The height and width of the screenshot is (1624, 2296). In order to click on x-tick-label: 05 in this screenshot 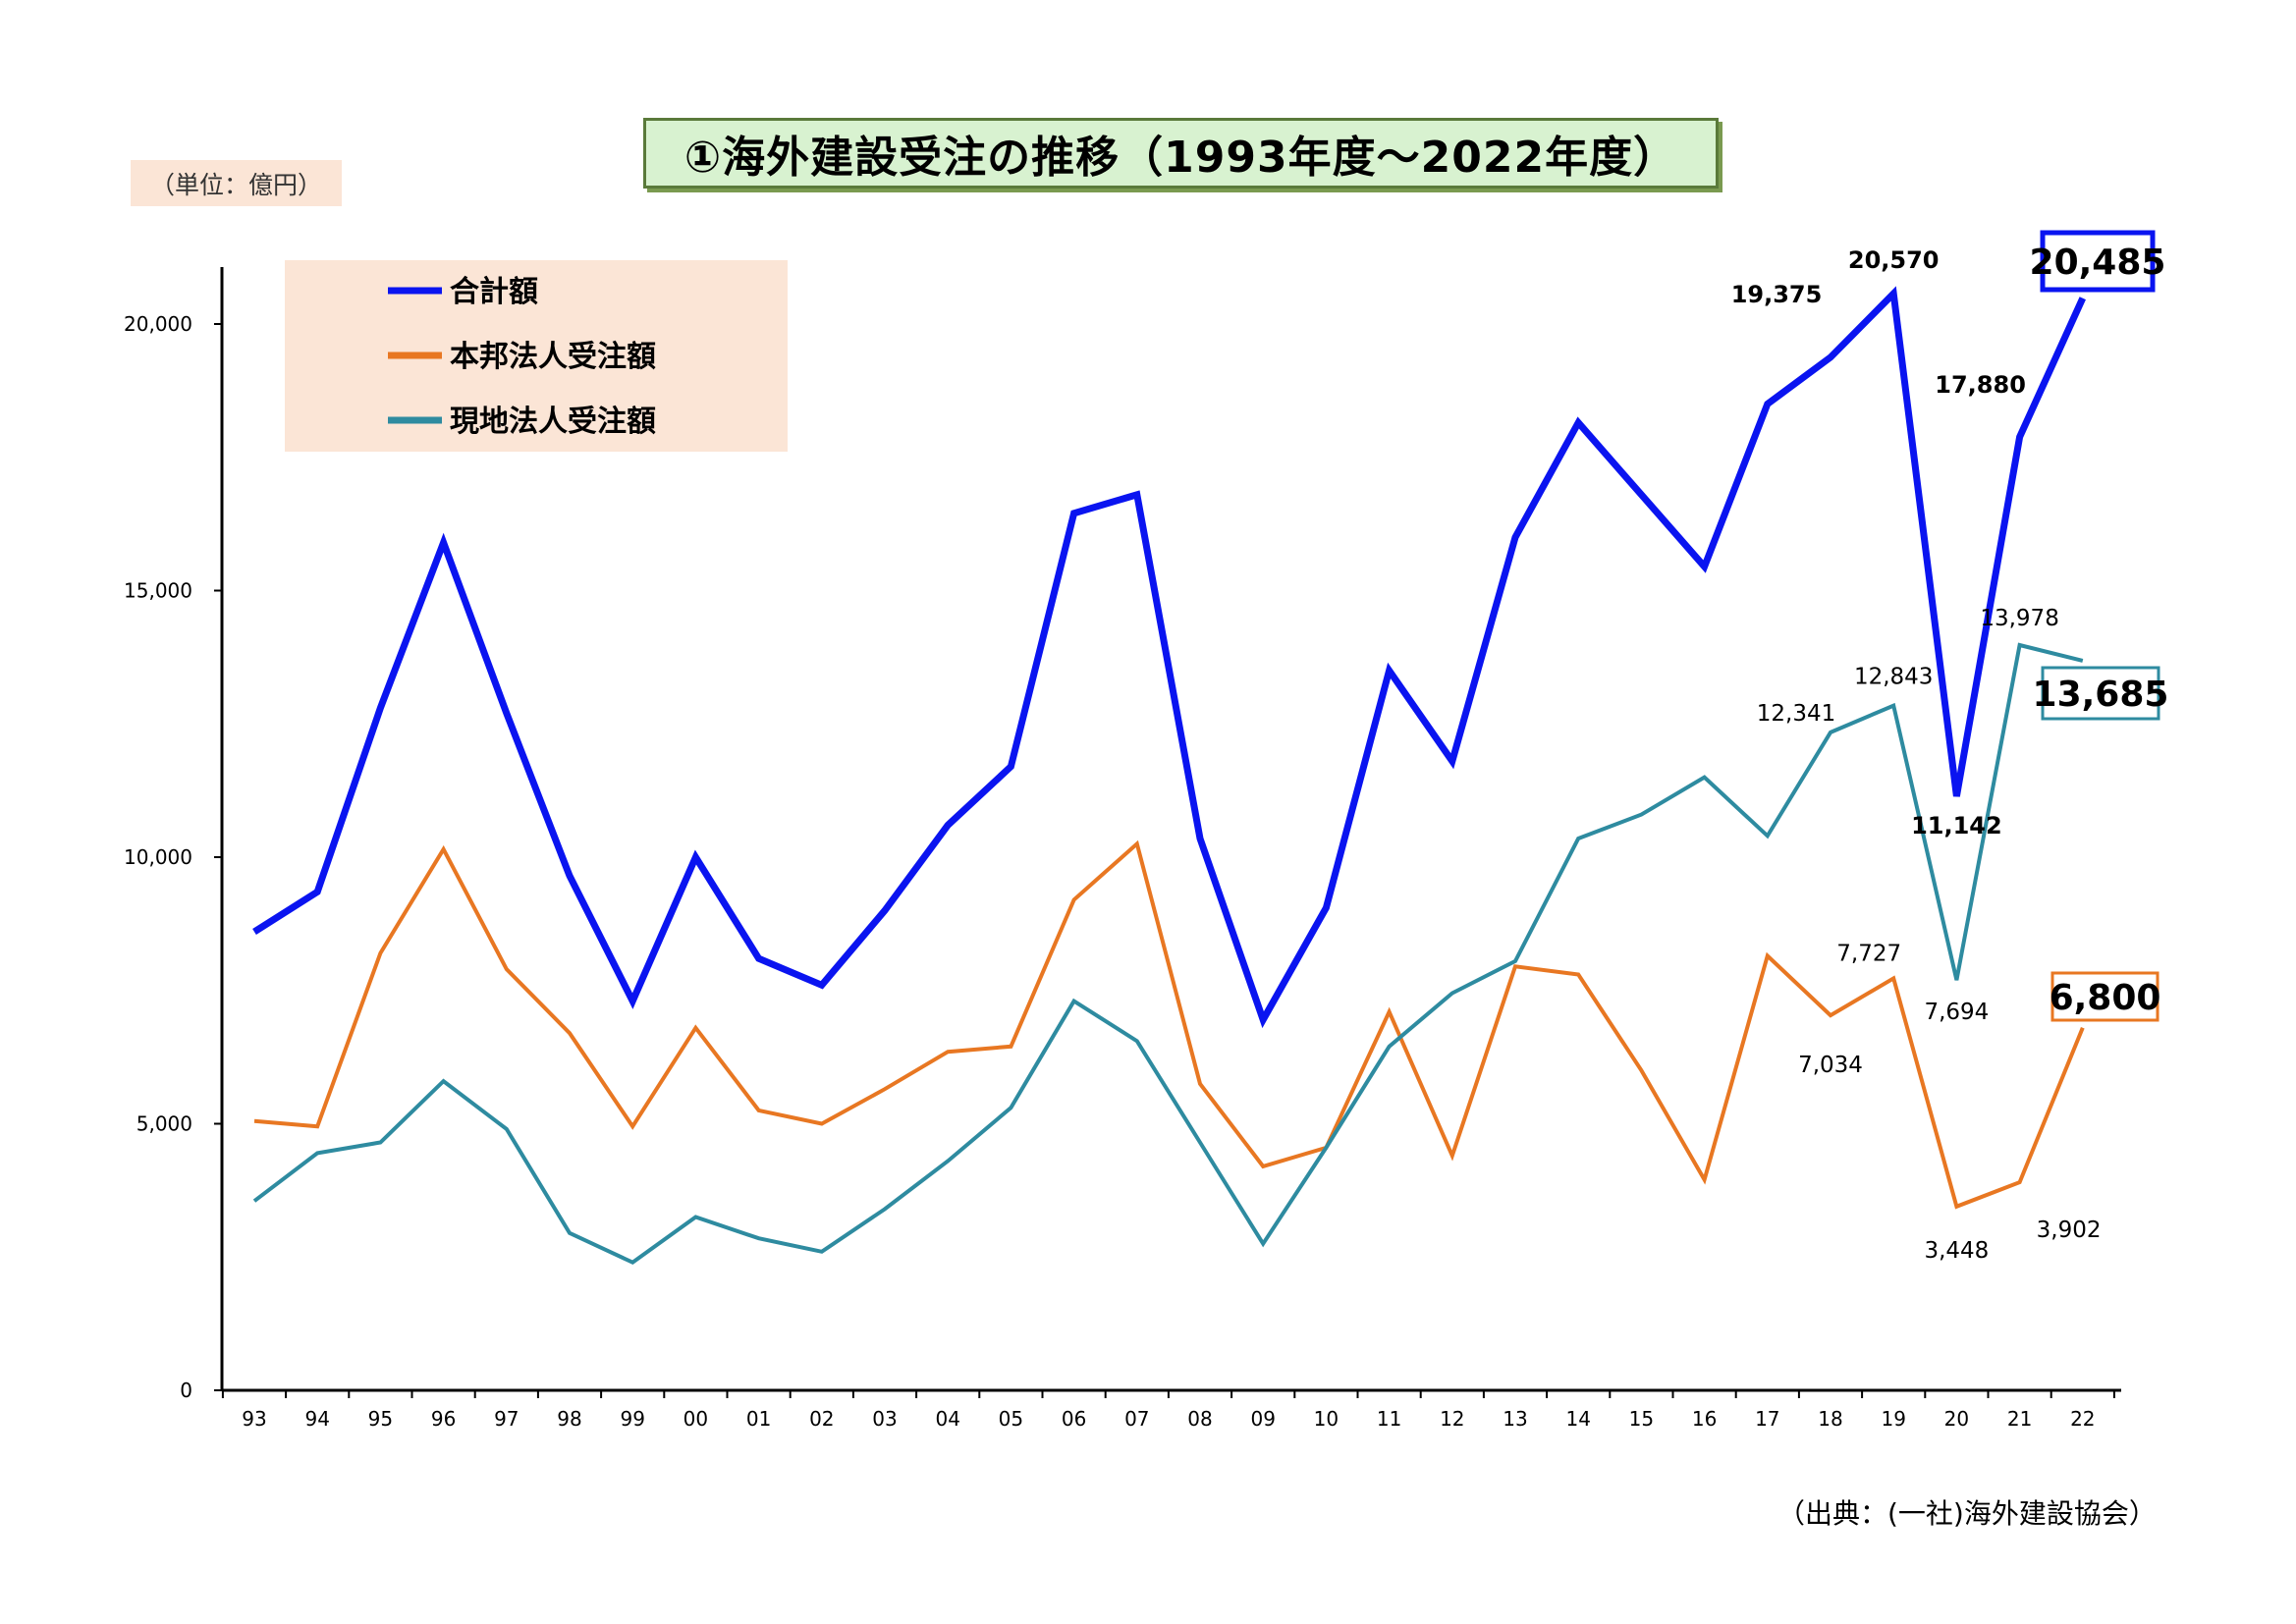, I will do `click(1011, 1419)`.